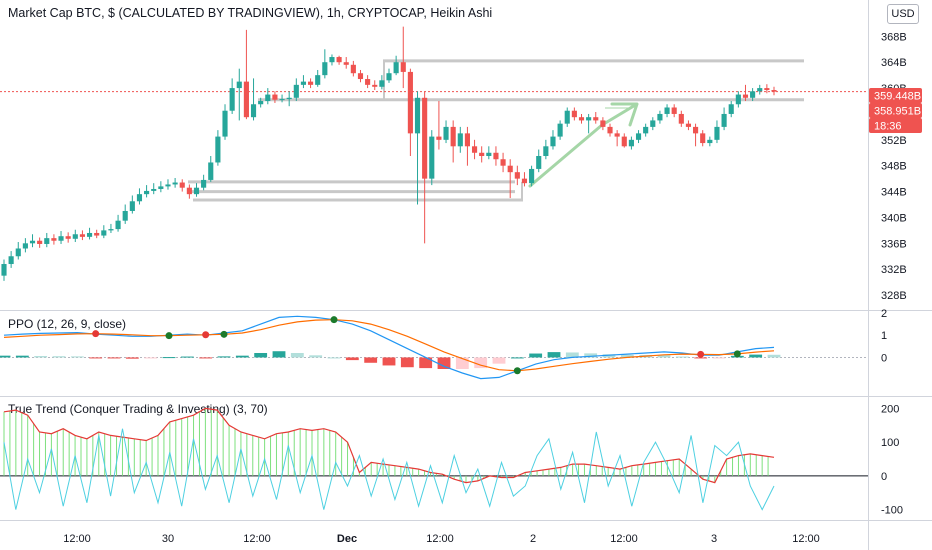 This screenshot has width=932, height=550. What do you see at coordinates (389, 469) in the screenshot?
I see `tt-oscillator-line` at bounding box center [389, 469].